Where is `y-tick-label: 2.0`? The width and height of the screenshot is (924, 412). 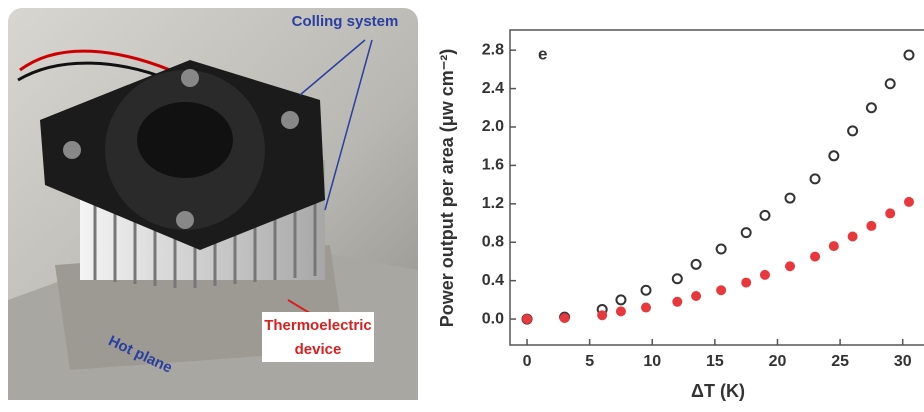
y-tick-label: 2.0 is located at coordinates (493, 126).